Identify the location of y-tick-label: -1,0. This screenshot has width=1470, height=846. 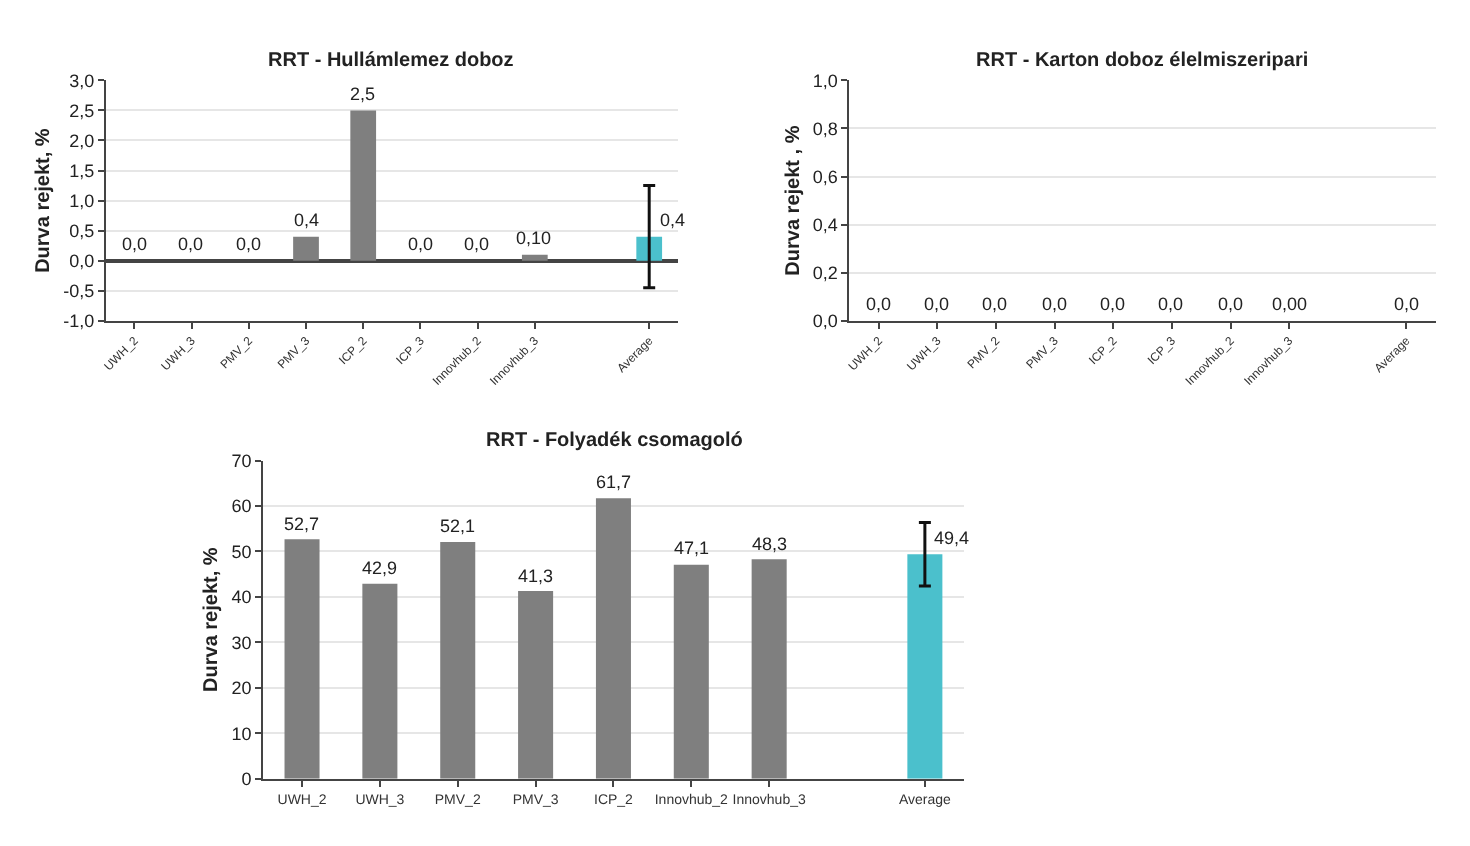
(79, 321).